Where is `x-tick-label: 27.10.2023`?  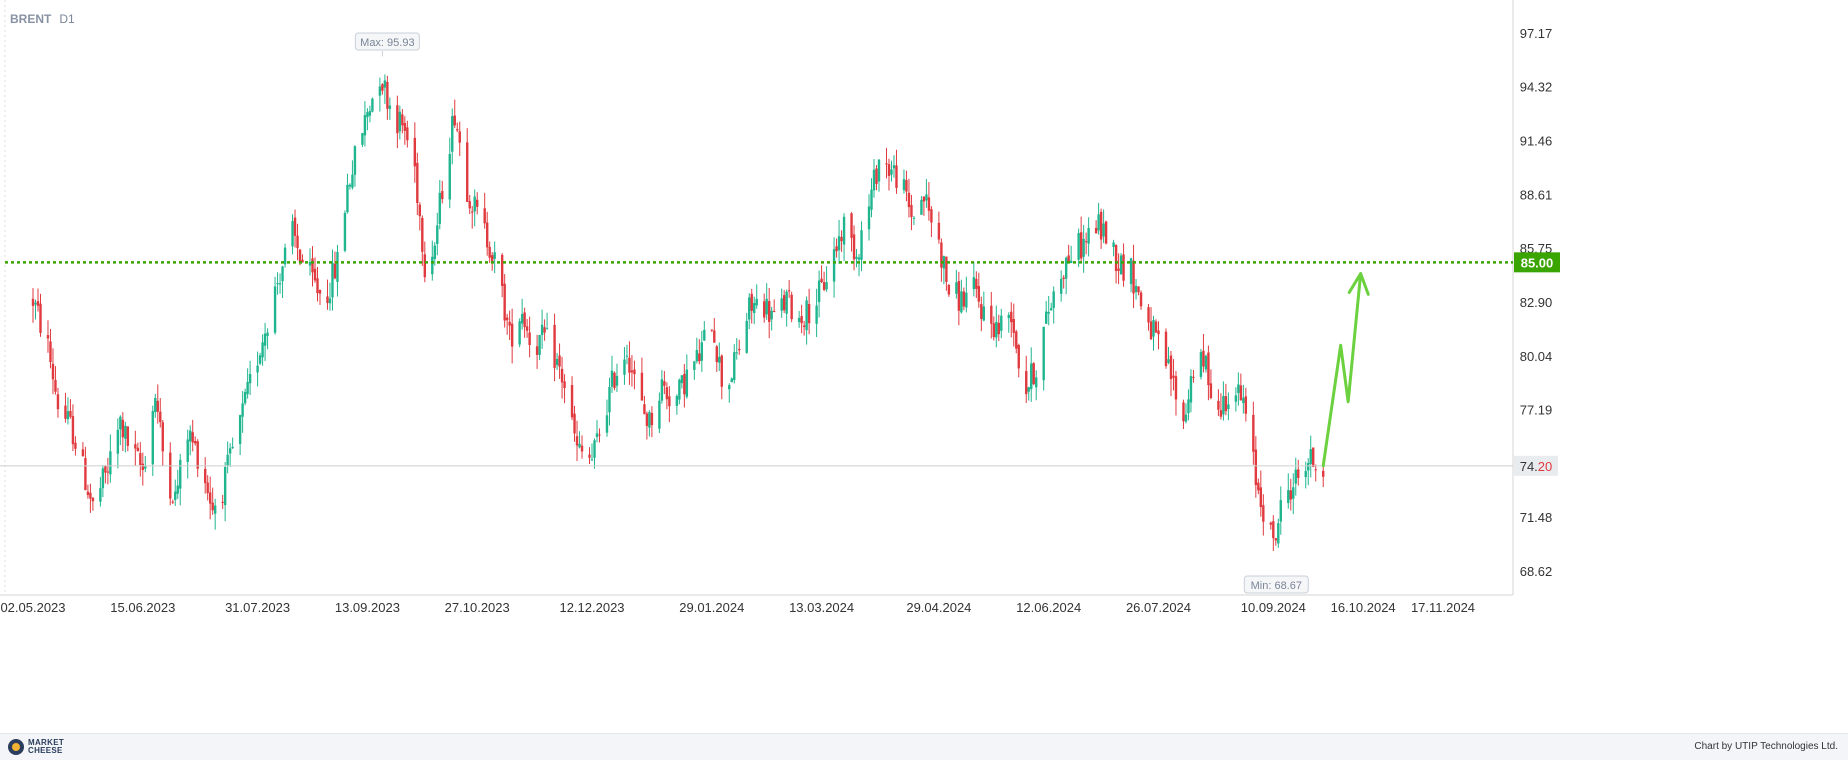
x-tick-label: 27.10.2023 is located at coordinates (477, 607).